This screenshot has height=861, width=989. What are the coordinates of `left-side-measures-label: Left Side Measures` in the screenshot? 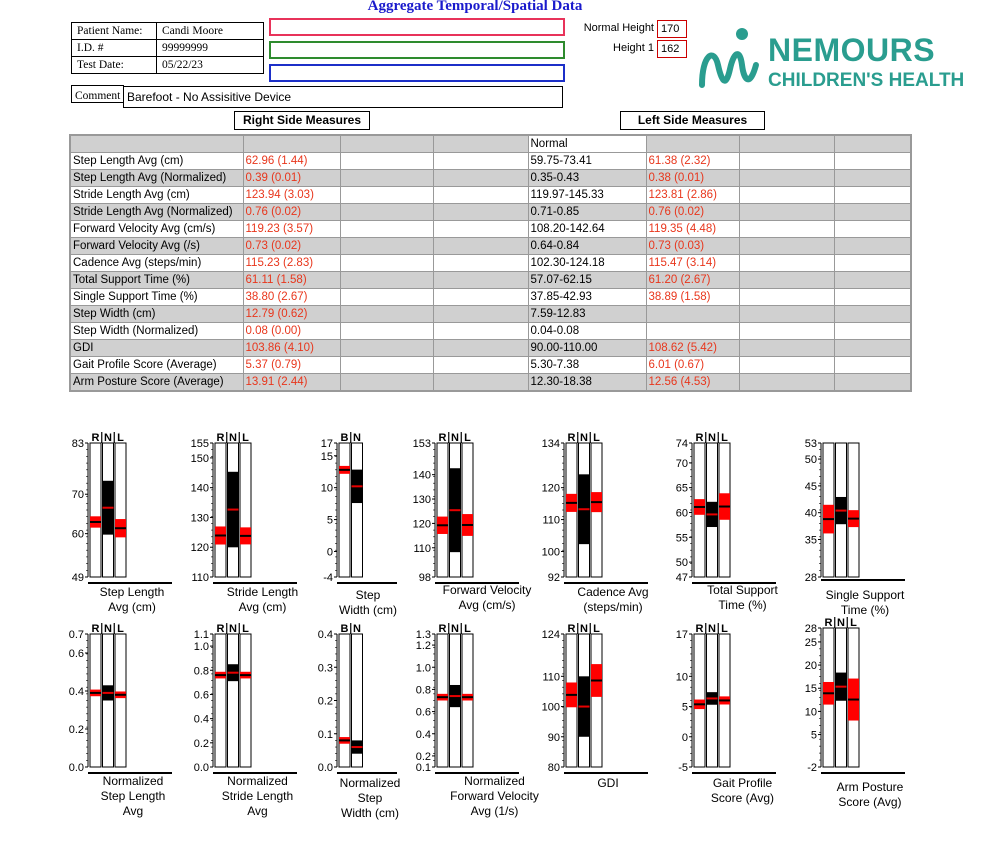 It's located at (692, 120).